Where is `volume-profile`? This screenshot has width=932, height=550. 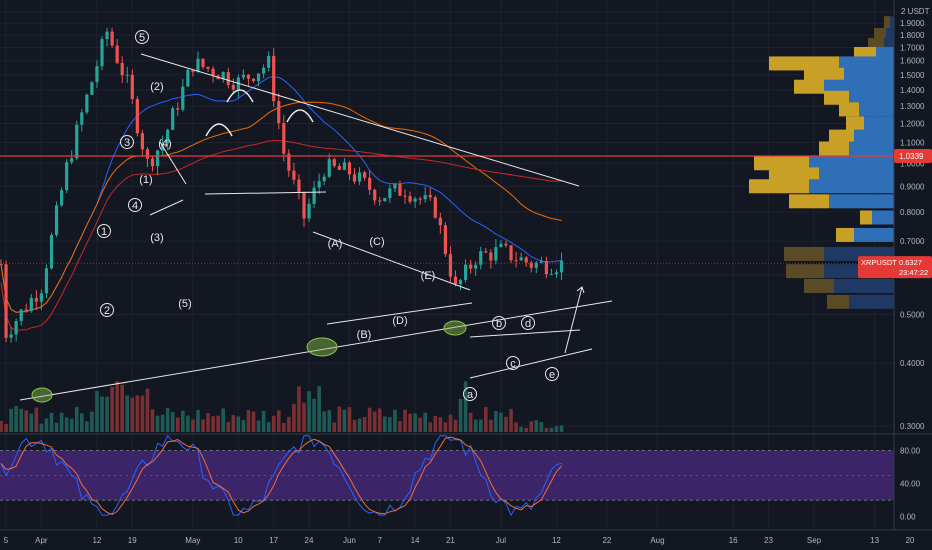 volume-profile is located at coordinates (821, 162).